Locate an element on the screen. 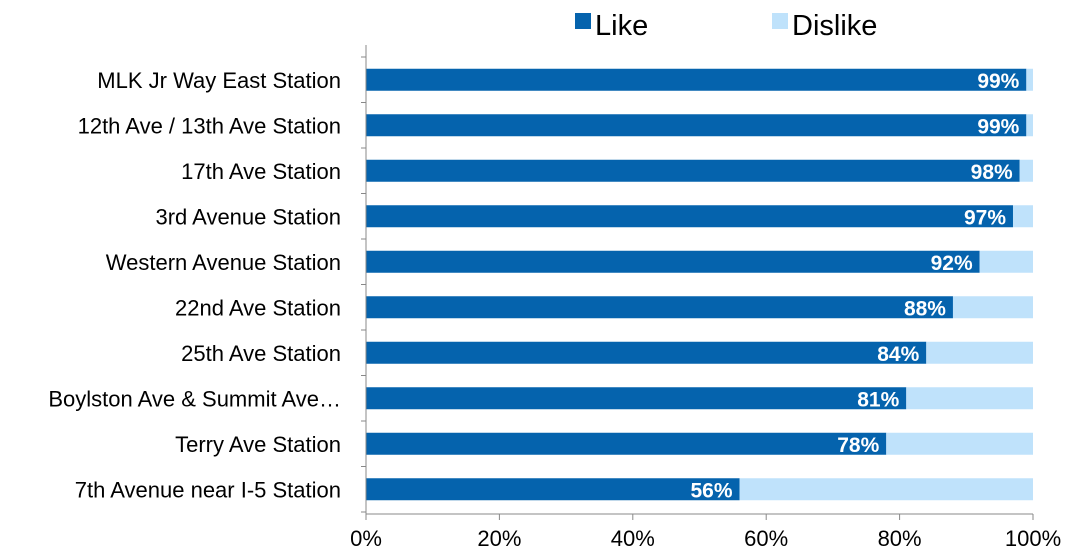 This screenshot has height=555, width=1071. x-tick-label: 60% is located at coordinates (766, 538).